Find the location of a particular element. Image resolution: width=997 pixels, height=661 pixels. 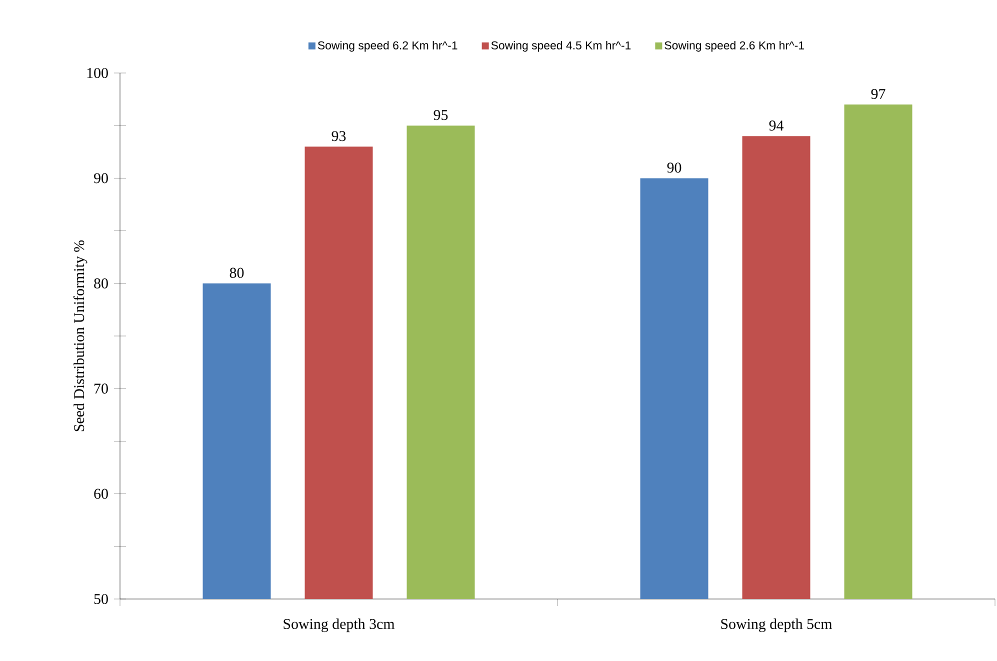

x-tick-label: Sowing depth 5cm is located at coordinates (776, 625).